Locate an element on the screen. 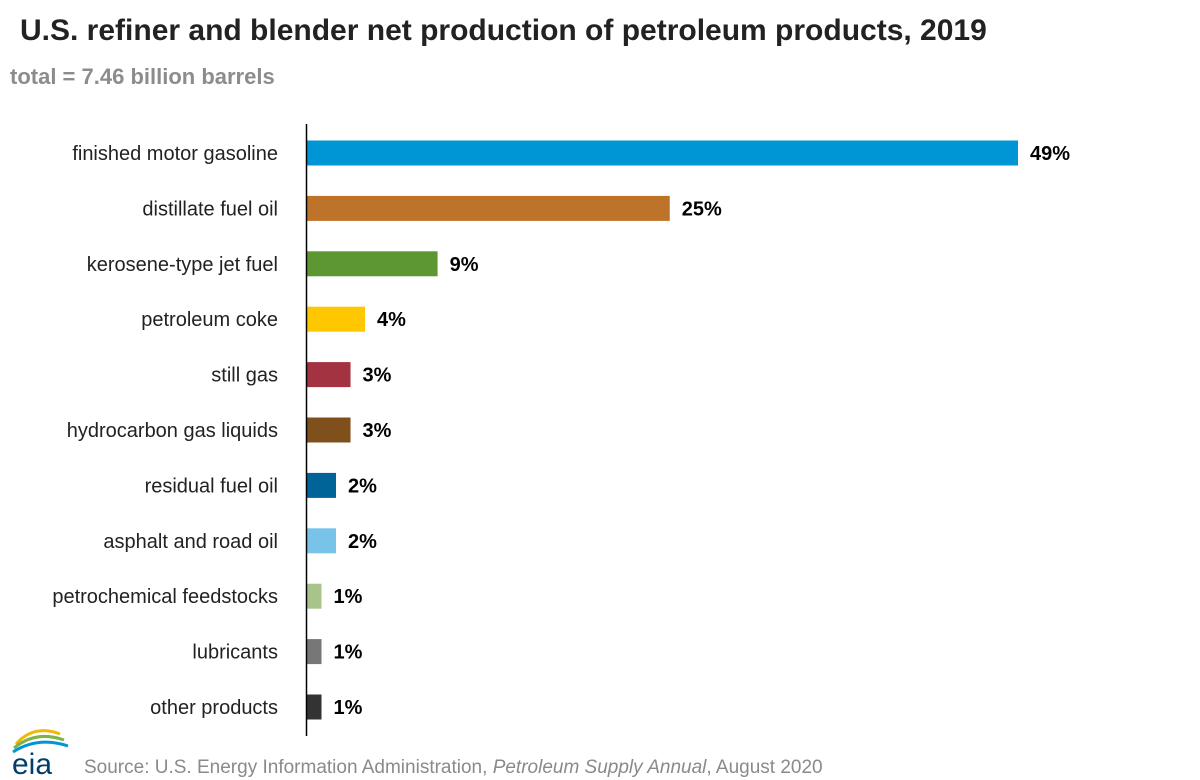 The height and width of the screenshot is (780, 1200). value-label: 9% is located at coordinates (464, 265).